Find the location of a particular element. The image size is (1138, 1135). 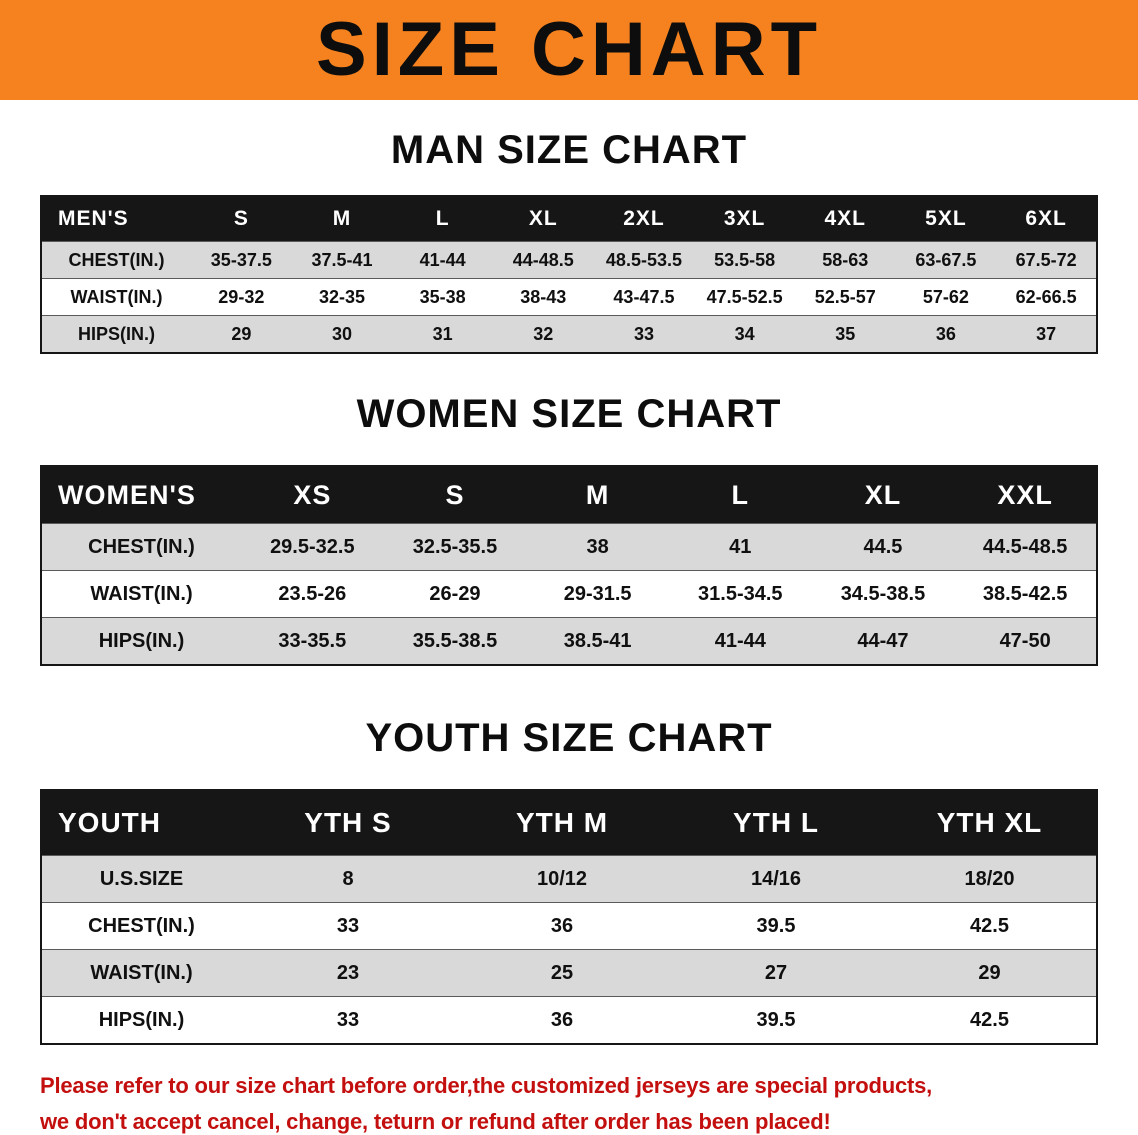

men-section-heading: MAN SIZE CHART is located at coordinates (569, 150).